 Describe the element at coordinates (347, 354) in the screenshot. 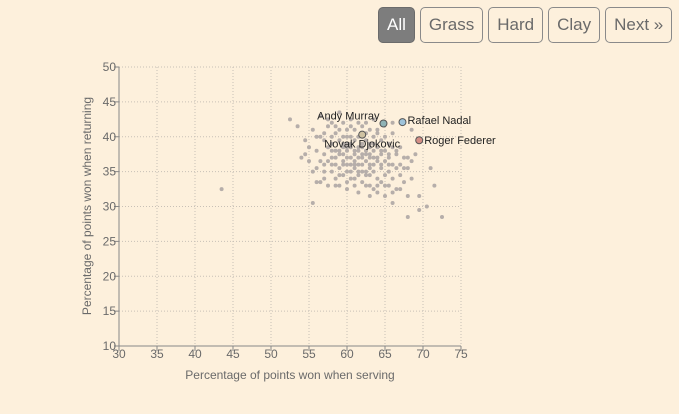

I see `x-tick-label: 60` at that location.